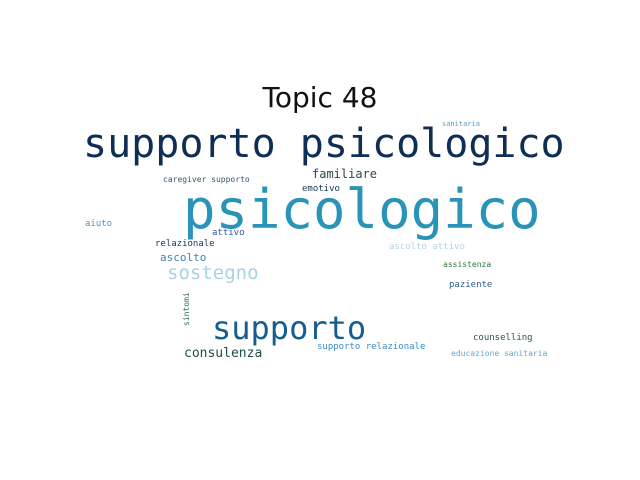  Describe the element at coordinates (362, 209) in the screenshot. I see `word-psicologico: psicologico` at that location.